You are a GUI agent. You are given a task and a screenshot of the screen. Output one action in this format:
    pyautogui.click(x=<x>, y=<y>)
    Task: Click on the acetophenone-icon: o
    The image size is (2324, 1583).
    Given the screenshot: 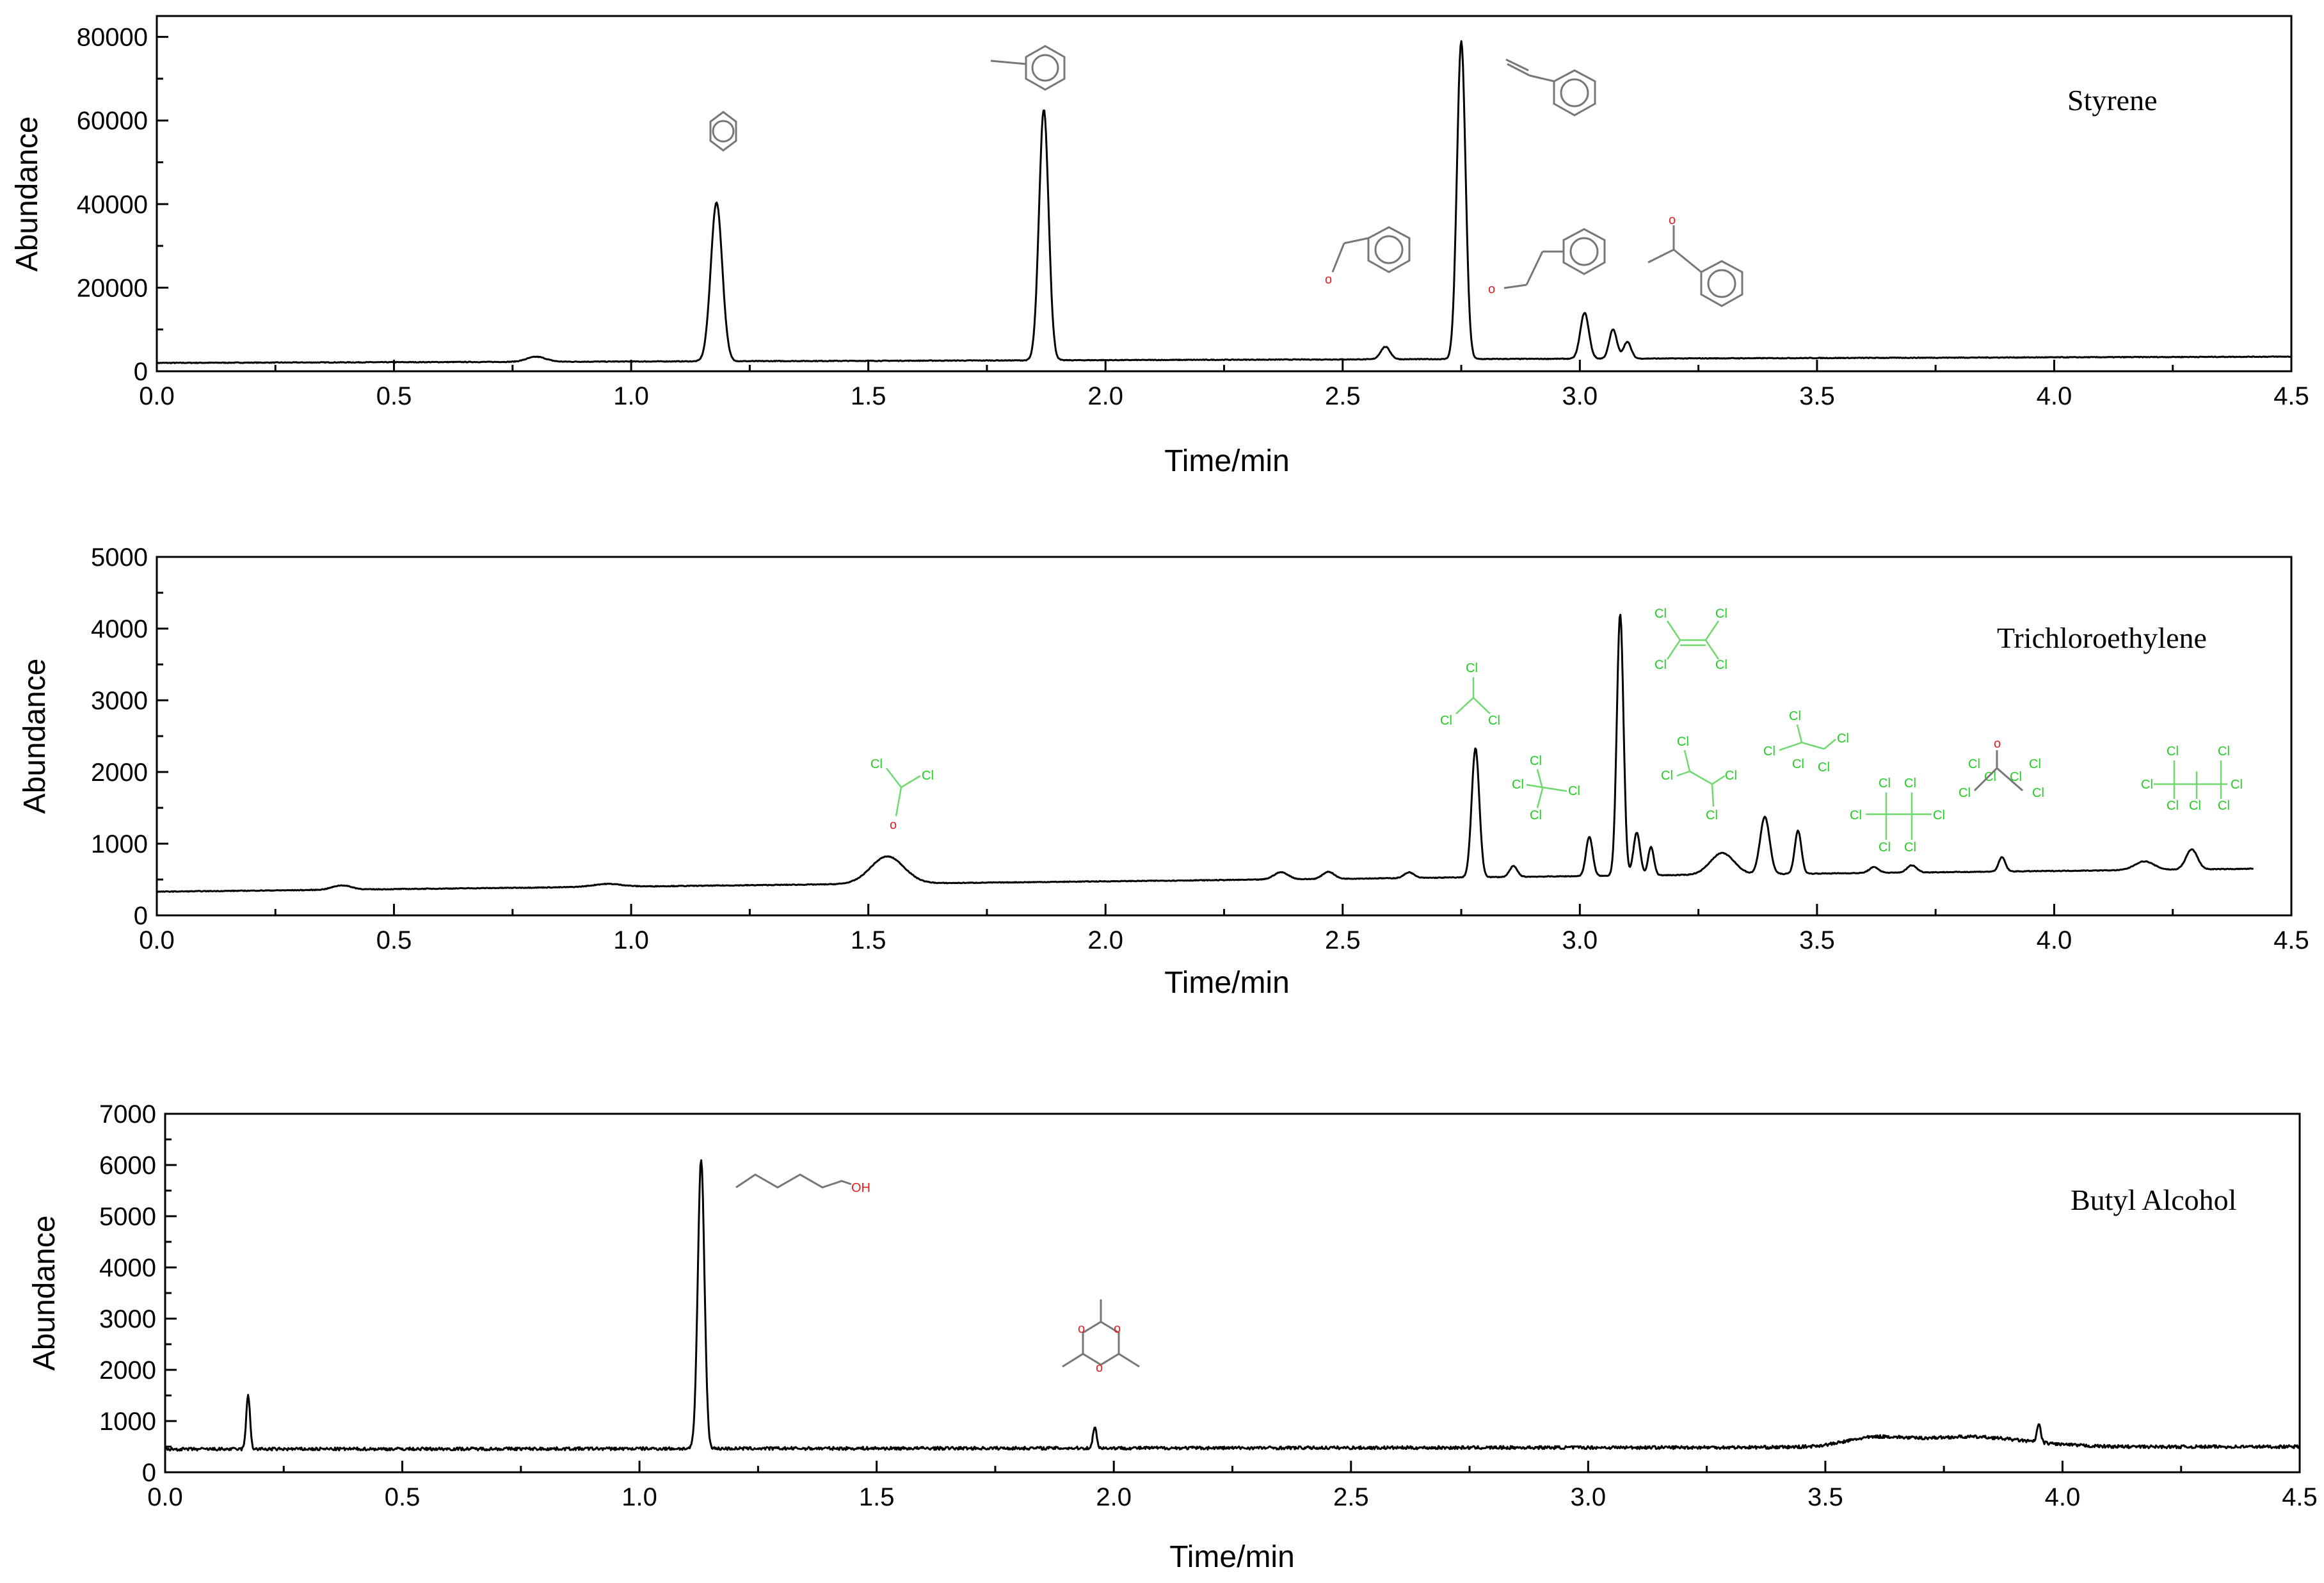 What is the action you would take?
    pyautogui.click(x=1695, y=260)
    